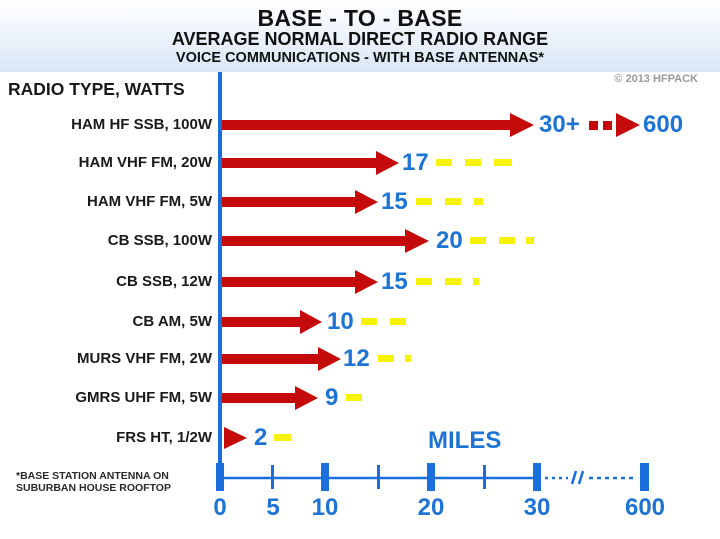 The width and height of the screenshot is (720, 539). What do you see at coordinates (141, 124) in the screenshot?
I see `category-label: HAM HF SSB, 100W` at bounding box center [141, 124].